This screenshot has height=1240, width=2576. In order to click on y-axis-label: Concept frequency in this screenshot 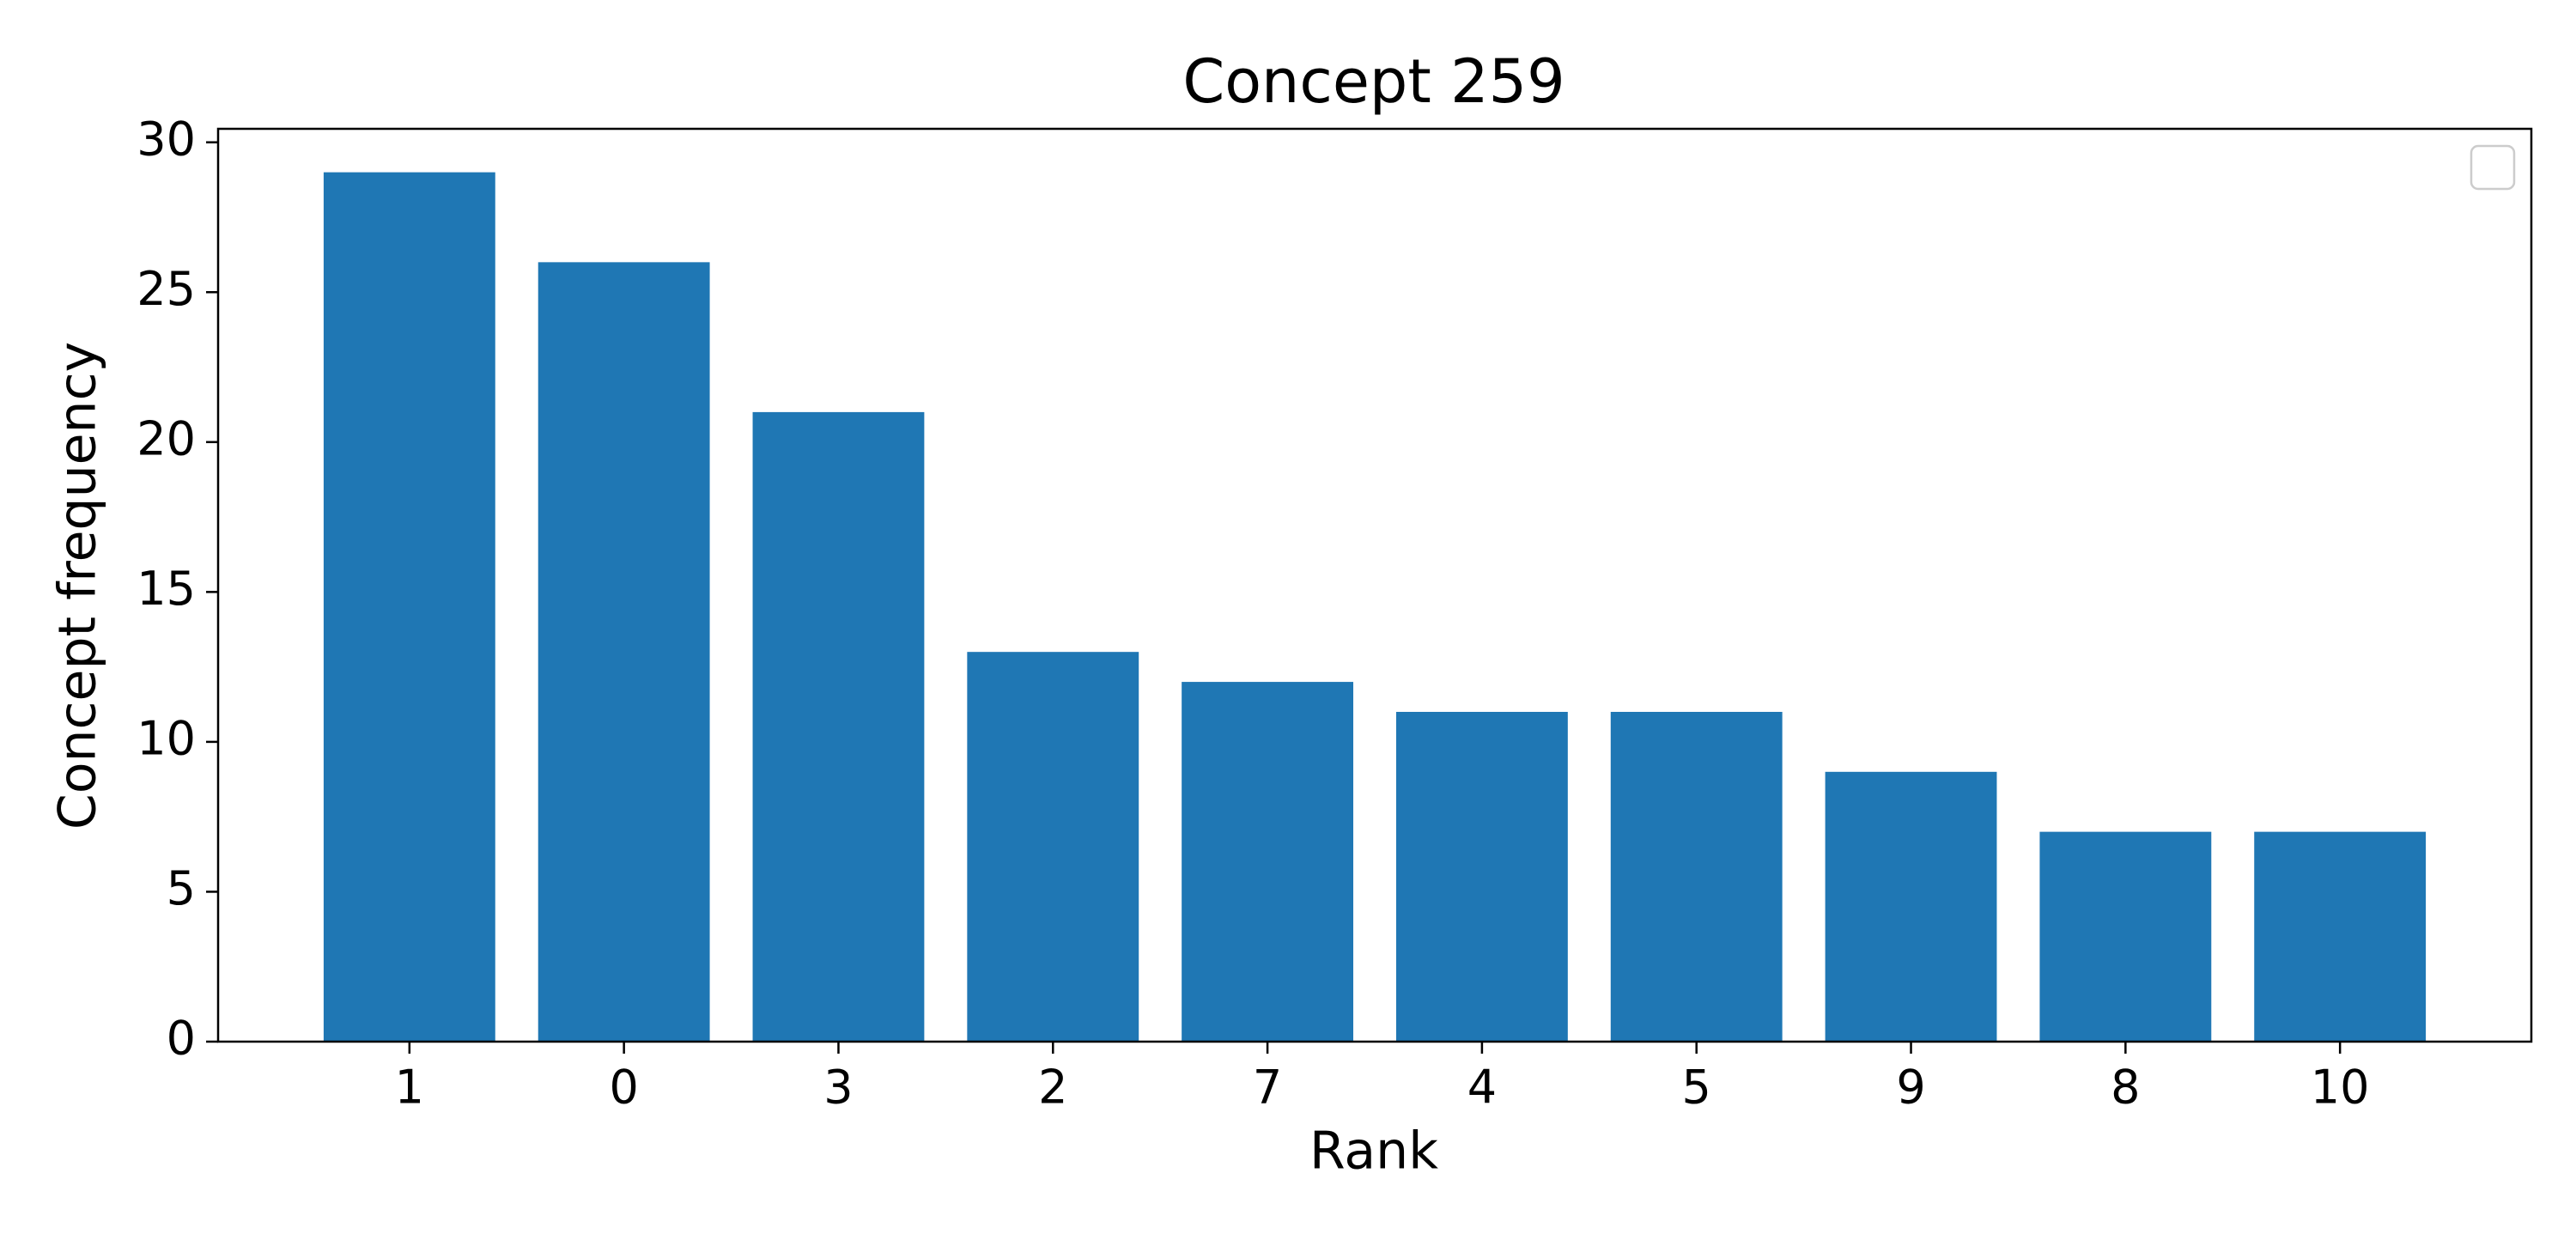, I will do `click(78, 586)`.